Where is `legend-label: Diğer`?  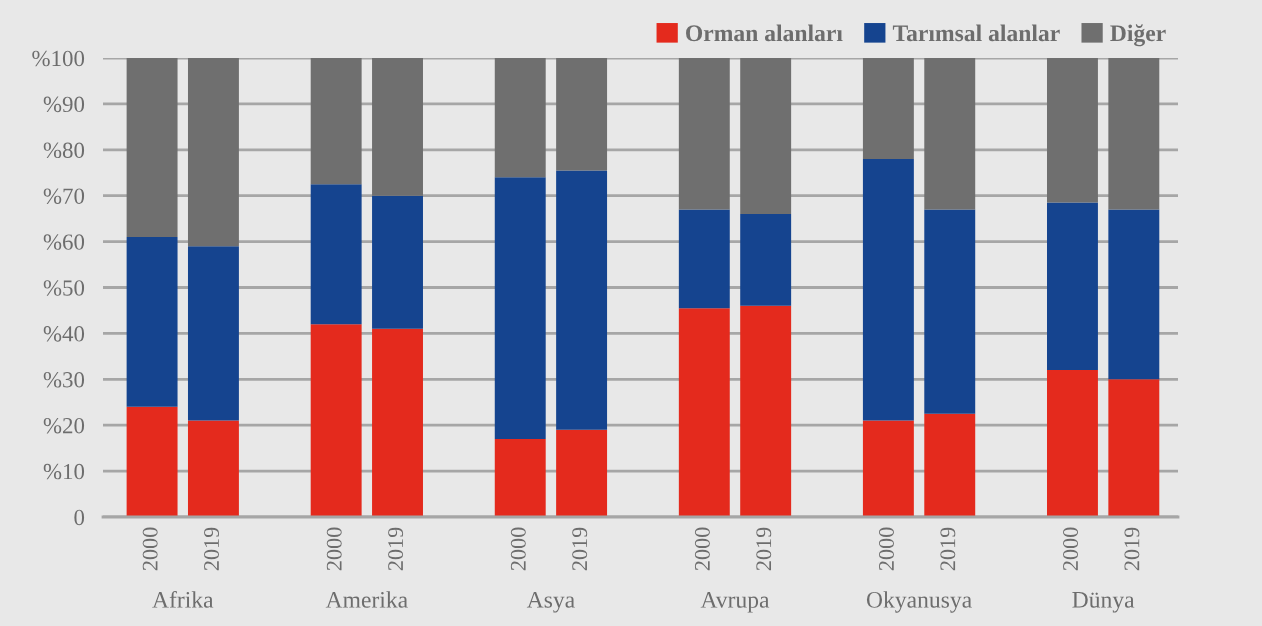
legend-label: Diğer is located at coordinates (1138, 35).